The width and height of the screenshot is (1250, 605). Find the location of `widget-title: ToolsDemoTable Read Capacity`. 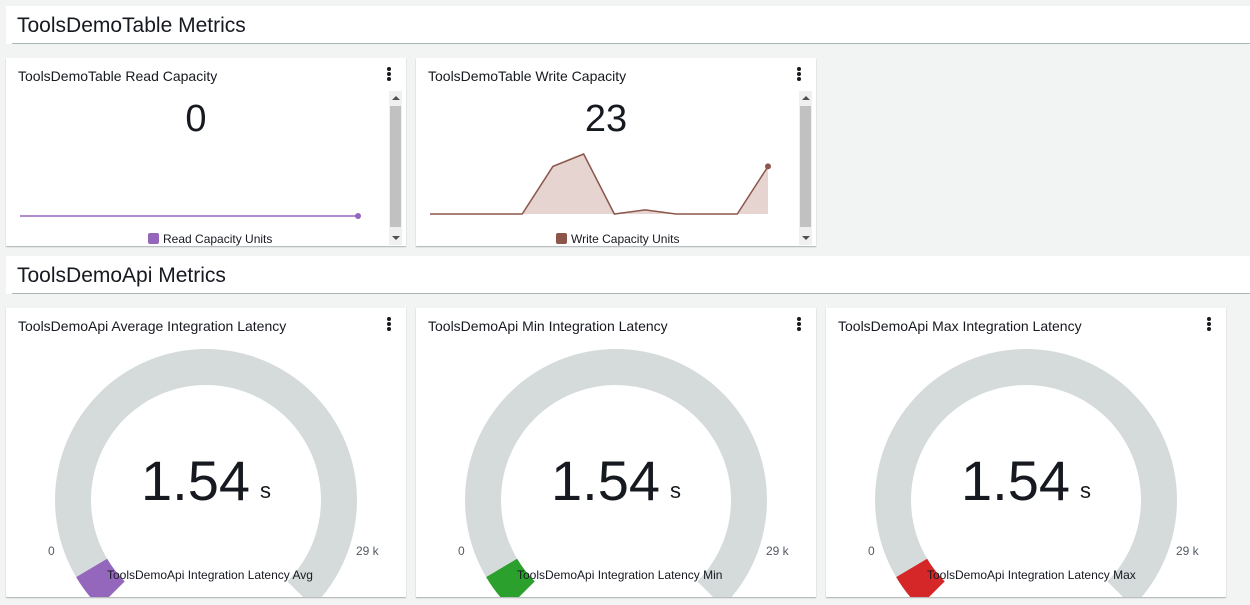

widget-title: ToolsDemoTable Read Capacity is located at coordinates (118, 76).